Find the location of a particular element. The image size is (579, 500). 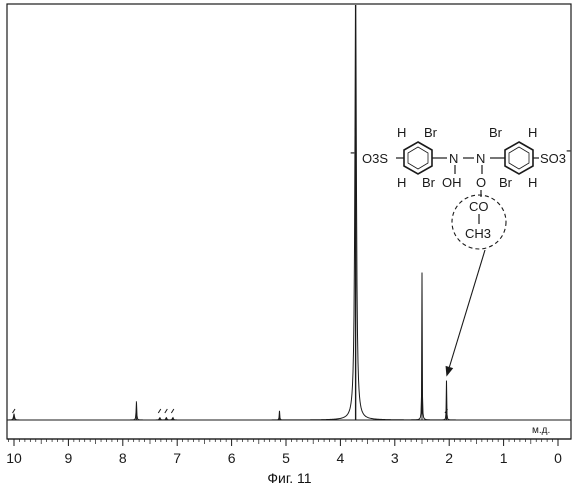

n-left-label: N is located at coordinates (453, 158).